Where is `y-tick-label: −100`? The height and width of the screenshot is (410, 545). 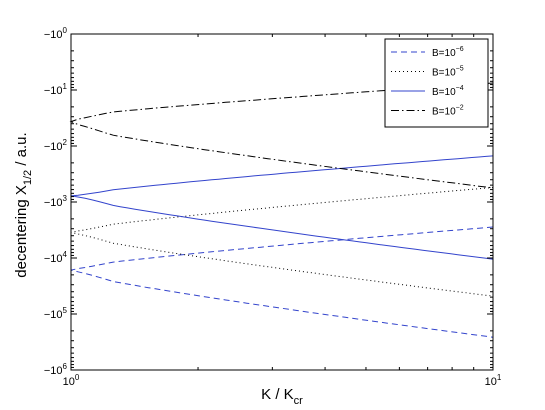
y-tick-label: −100 is located at coordinates (56, 33).